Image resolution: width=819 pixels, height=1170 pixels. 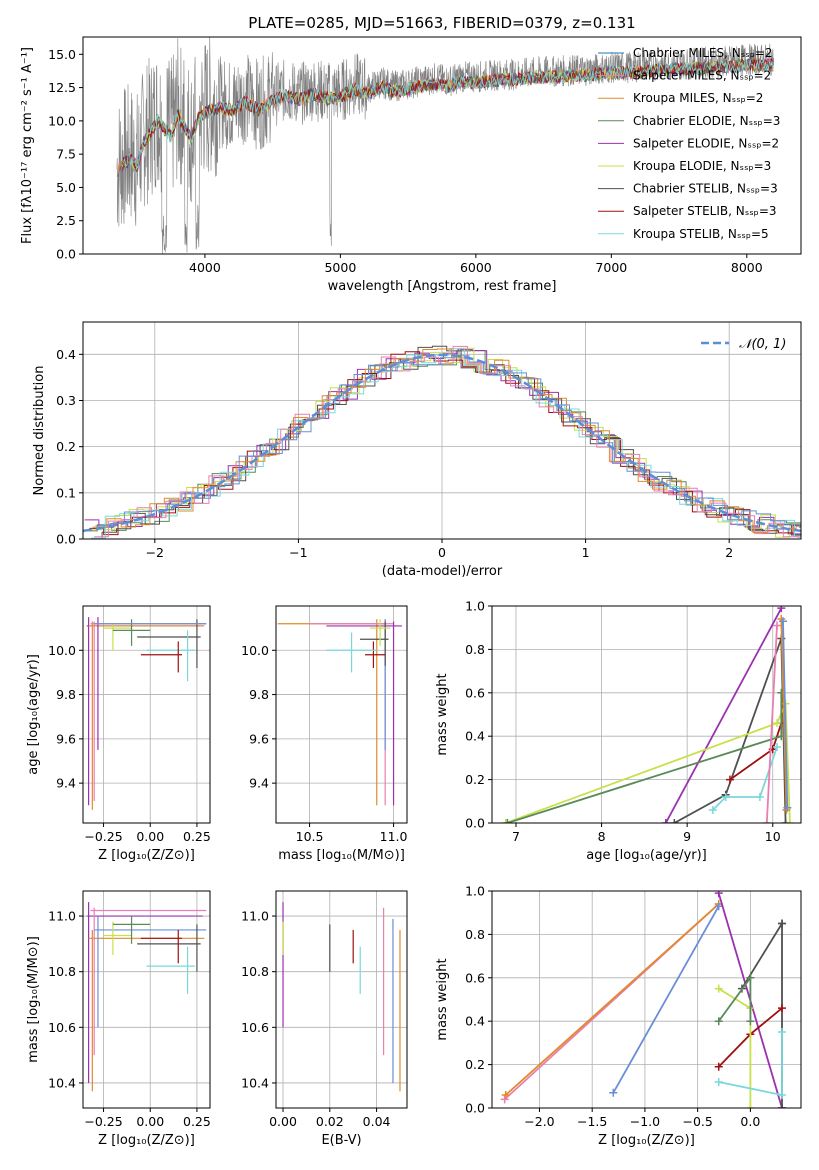 I want to click on x-tick-label: 7000, so click(x=611, y=267).